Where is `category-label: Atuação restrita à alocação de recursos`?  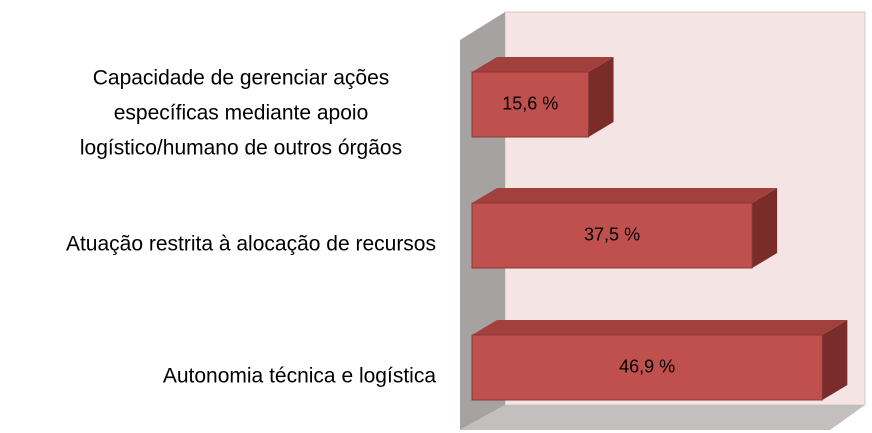
category-label: Atuação restrita à alocação de recursos is located at coordinates (251, 243).